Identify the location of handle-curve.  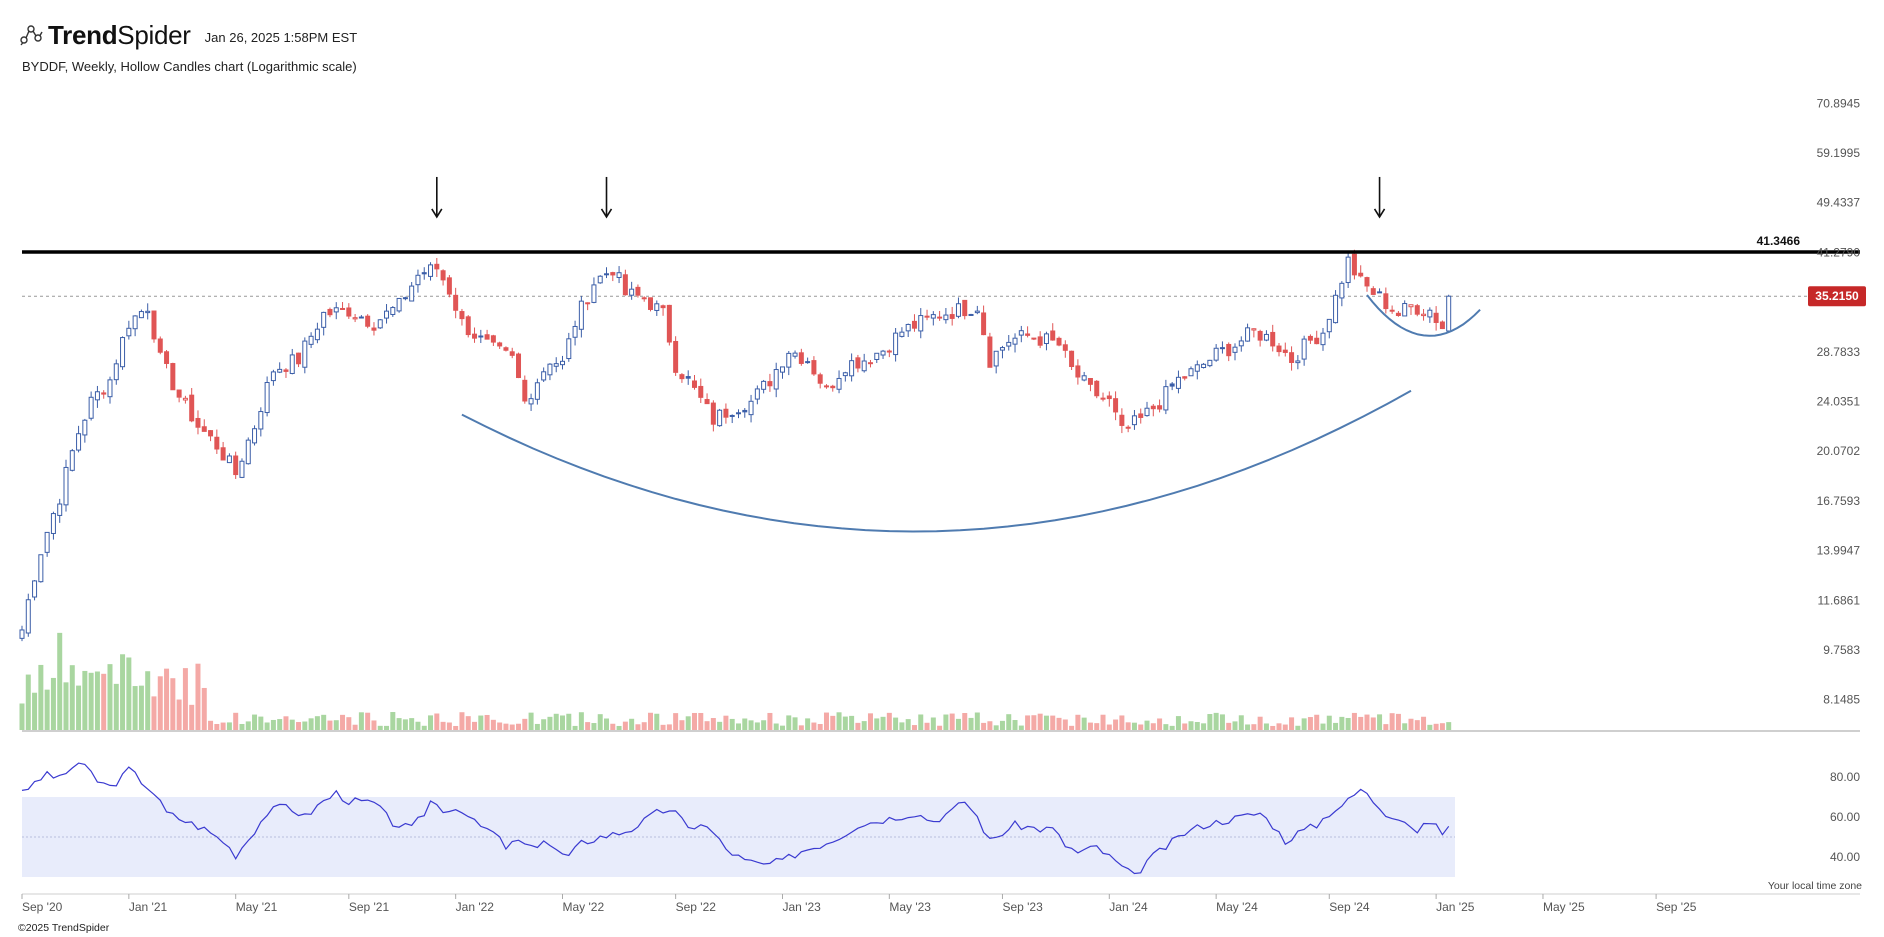
(1423, 315).